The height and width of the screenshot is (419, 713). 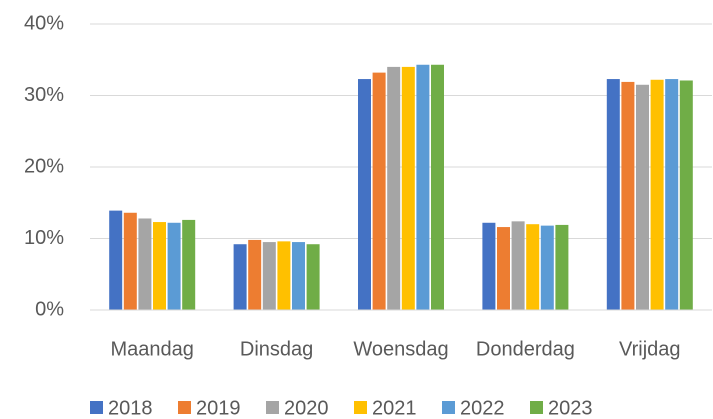 I want to click on y-tick-label: 0%, so click(x=49, y=309).